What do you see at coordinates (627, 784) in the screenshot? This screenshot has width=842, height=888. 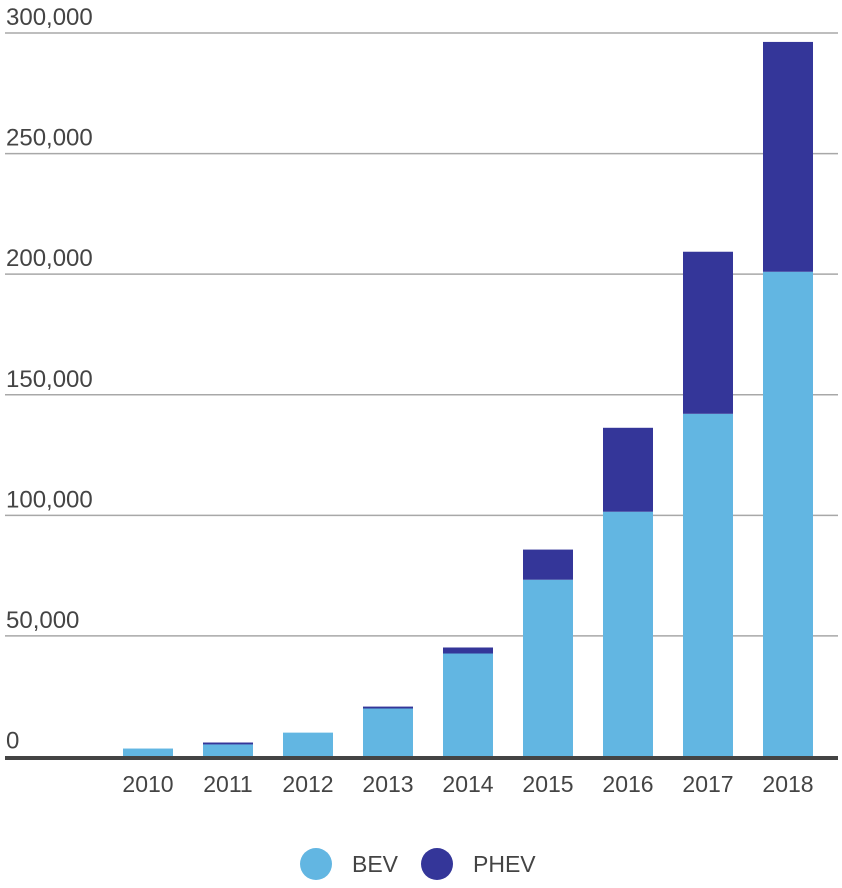 I see `x-tick-label: 2016` at bounding box center [627, 784].